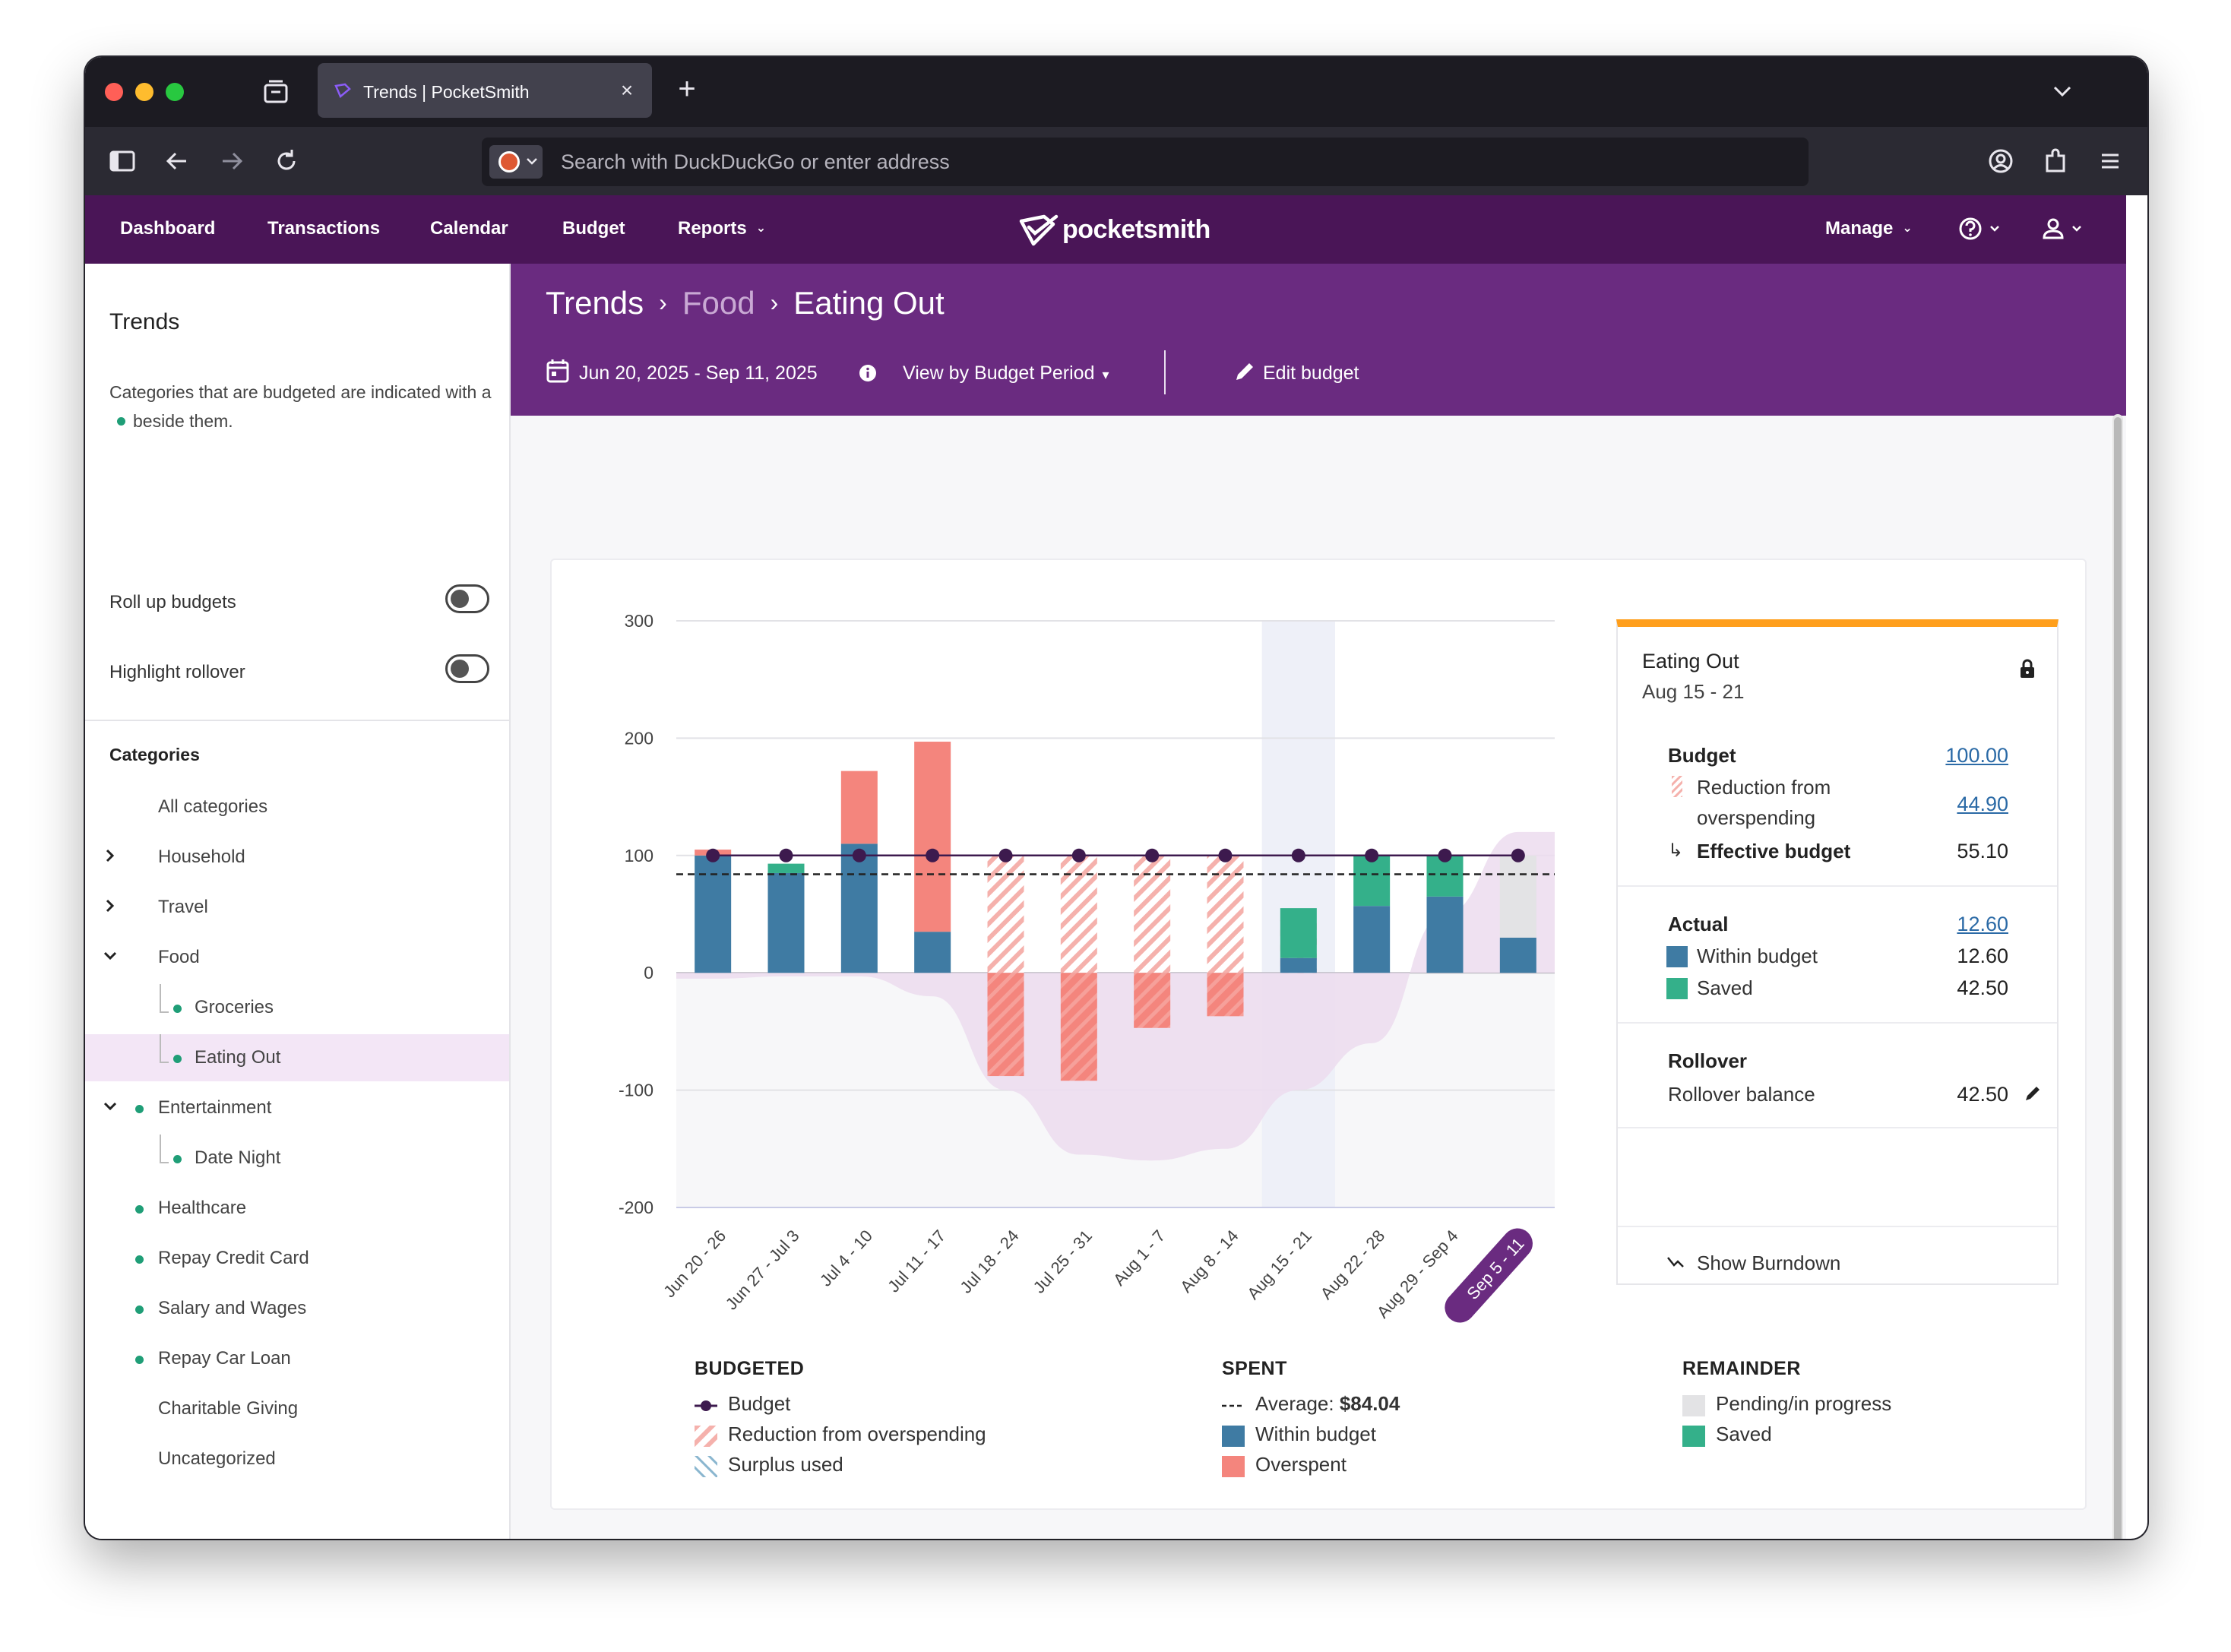 This screenshot has width=2231, height=1652. Describe the element at coordinates (687, 89) in the screenshot. I see `new-tab-button: +` at that location.